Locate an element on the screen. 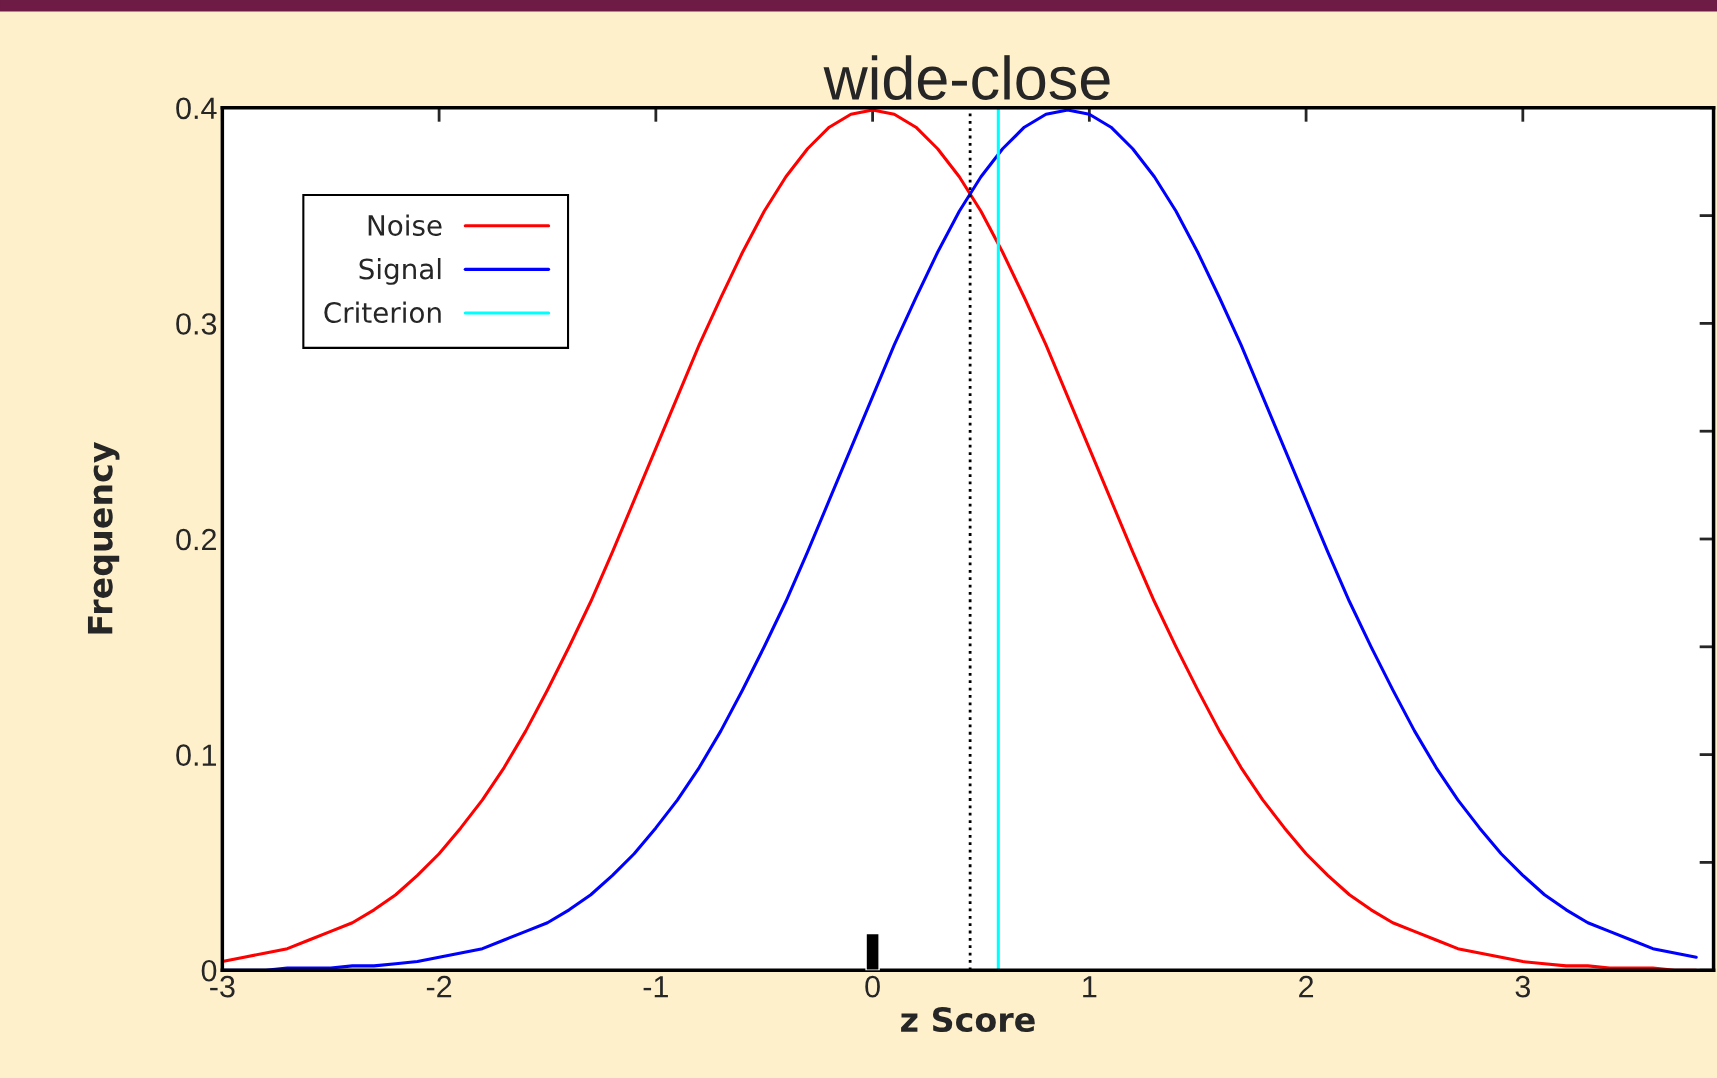  x-tick-label: -1 is located at coordinates (655, 987).